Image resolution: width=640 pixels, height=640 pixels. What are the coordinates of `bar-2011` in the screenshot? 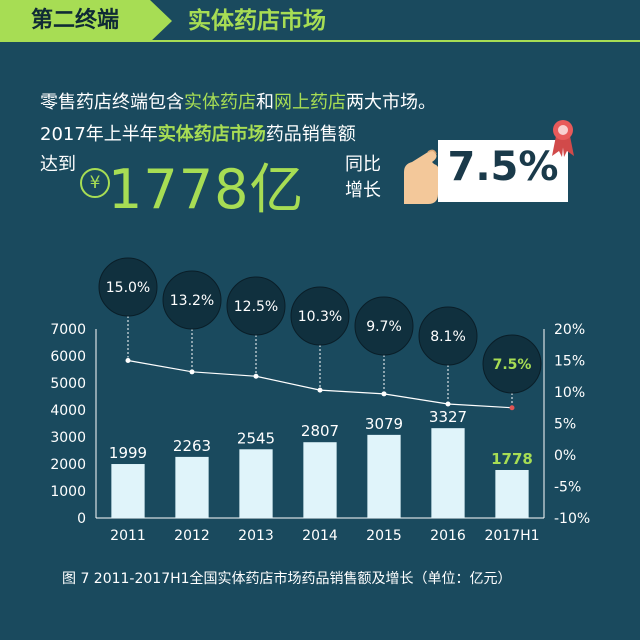 It's located at (128, 491).